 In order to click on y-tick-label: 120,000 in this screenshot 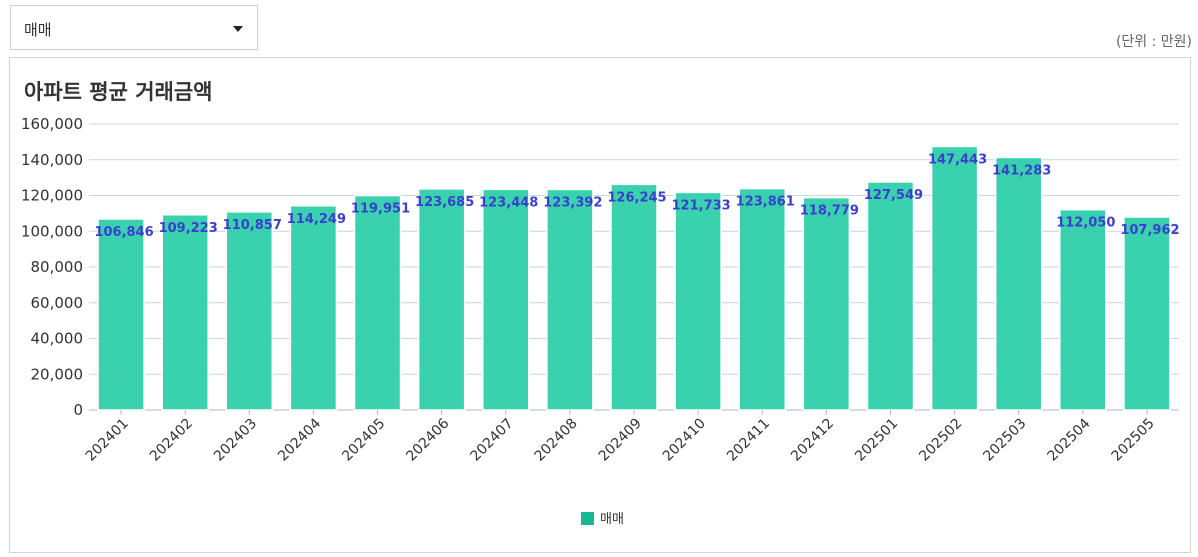, I will do `click(52, 196)`.